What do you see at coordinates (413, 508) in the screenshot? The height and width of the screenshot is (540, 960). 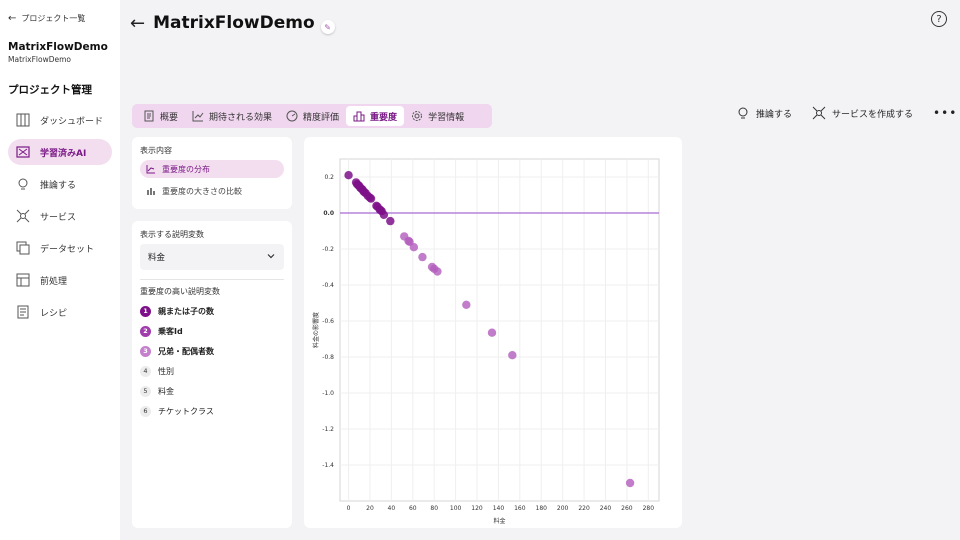 I see `x-tick-label: 60` at bounding box center [413, 508].